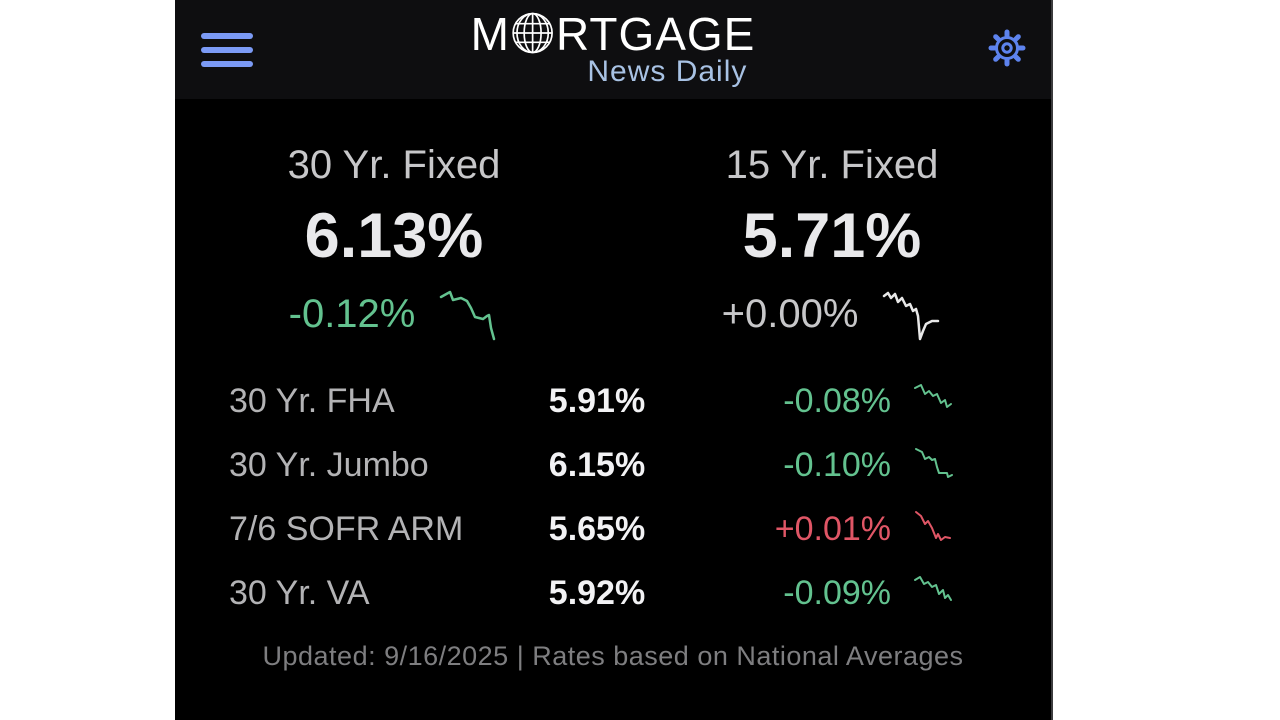 The image size is (1280, 720). Describe the element at coordinates (597, 528) in the screenshot. I see `row-rate: 5.65%` at that location.